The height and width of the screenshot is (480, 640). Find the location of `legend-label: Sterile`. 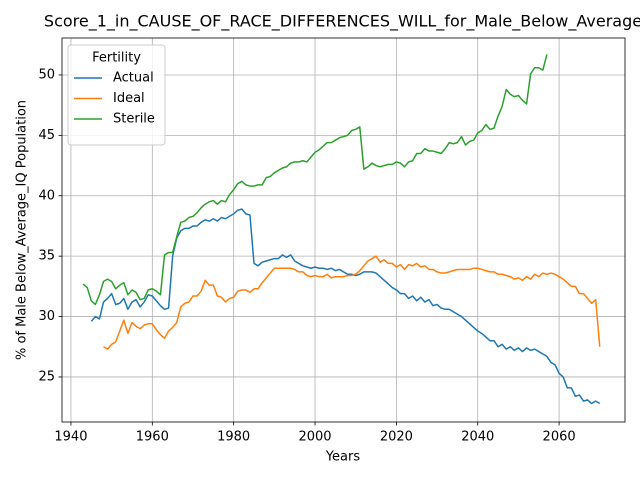

legend-label: Sterile is located at coordinates (134, 119).